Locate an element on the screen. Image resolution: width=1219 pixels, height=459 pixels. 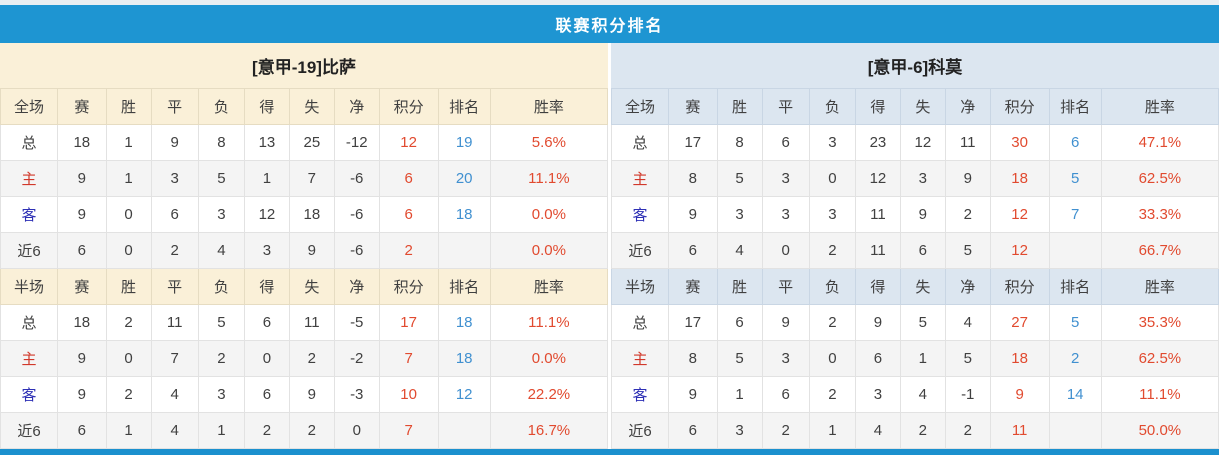
winrate-cell: 47.1% is located at coordinates (1159, 142).